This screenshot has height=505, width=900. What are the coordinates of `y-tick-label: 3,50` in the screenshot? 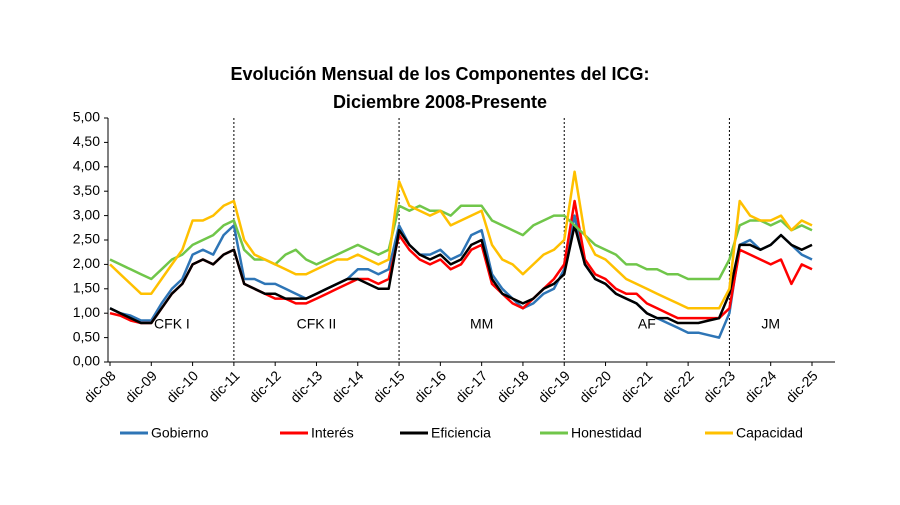 It's located at (86, 190).